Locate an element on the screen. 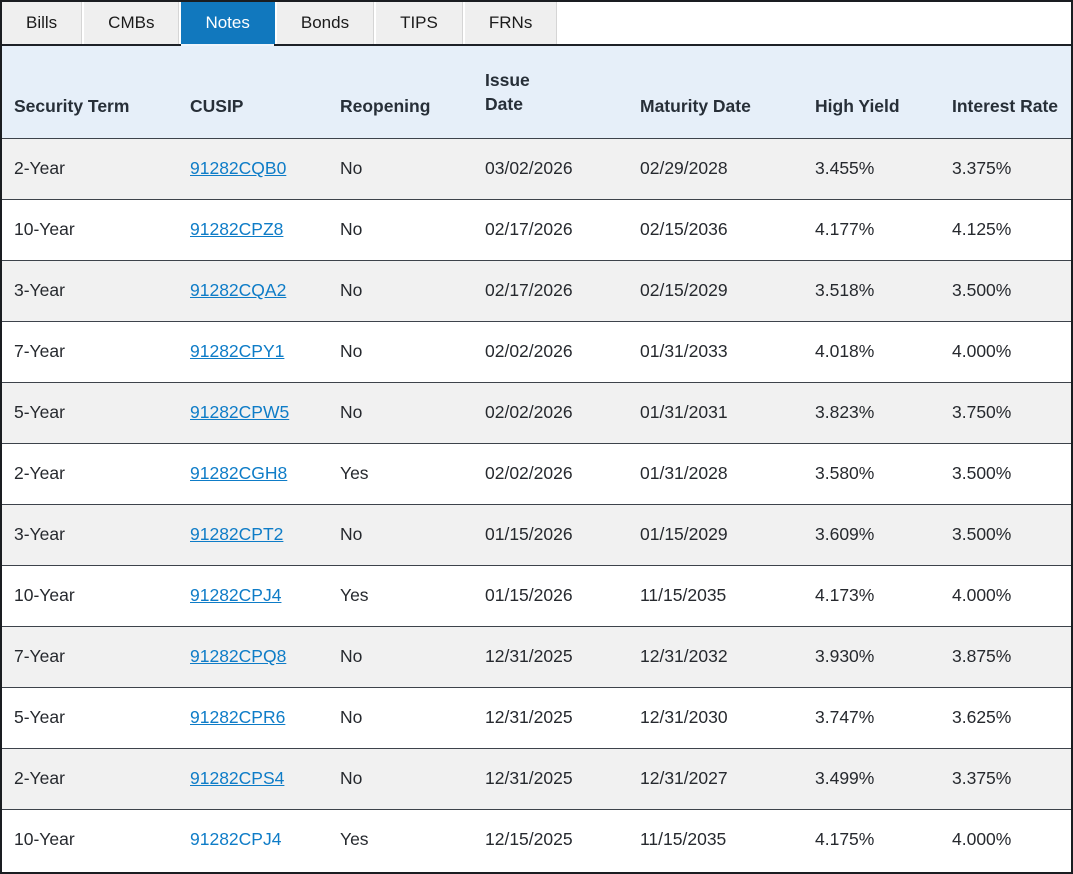 The width and height of the screenshot is (1073, 874). col-header-maturity-date: Maturity Date is located at coordinates (715, 92).